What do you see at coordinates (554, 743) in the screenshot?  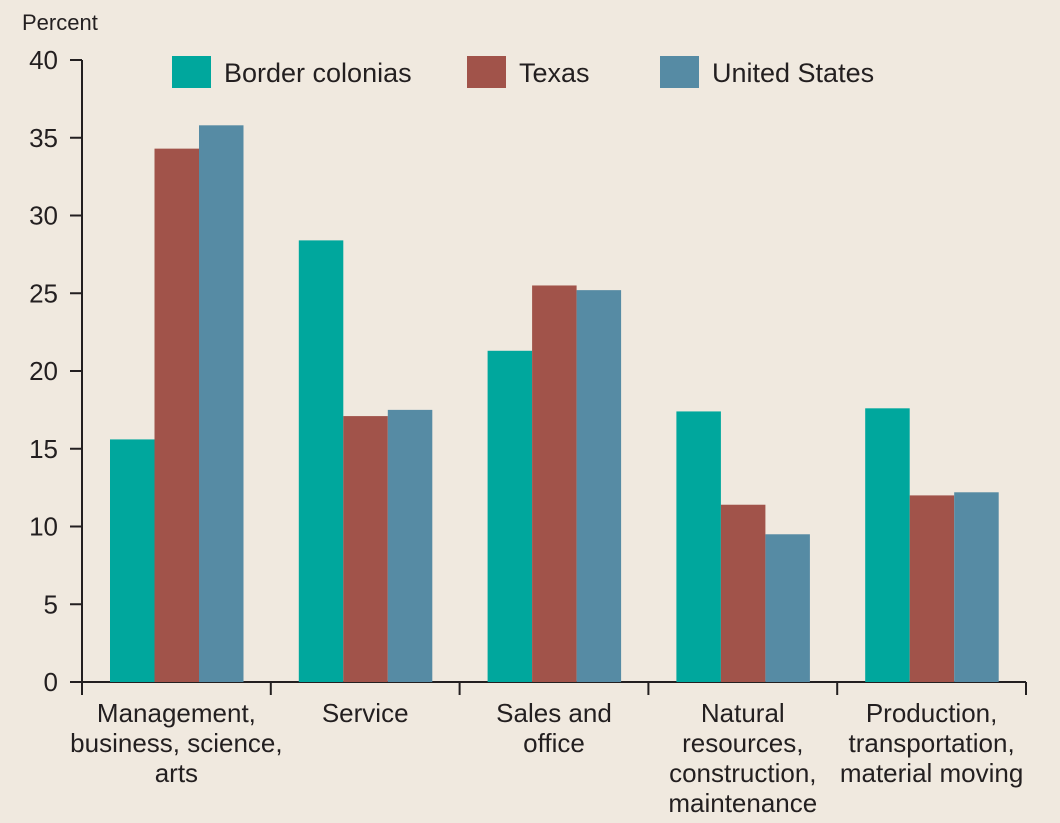 I see `x-category-label-line: office` at bounding box center [554, 743].